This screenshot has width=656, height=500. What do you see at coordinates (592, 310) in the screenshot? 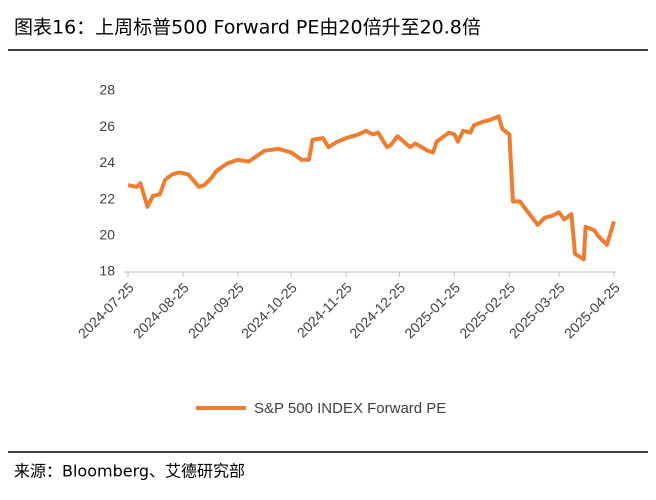
I see `x-tick-label: 2025-04-25` at bounding box center [592, 310].